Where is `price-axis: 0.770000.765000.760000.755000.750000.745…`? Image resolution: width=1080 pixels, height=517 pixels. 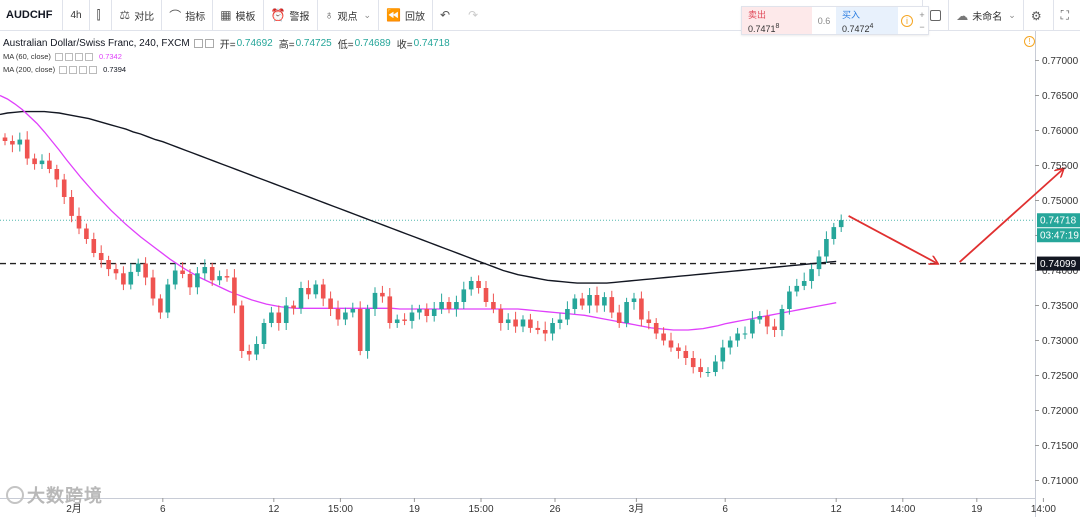
price-axis: 0.770000.765000.760000.755000.750000.745… is located at coordinates (1057, 271).